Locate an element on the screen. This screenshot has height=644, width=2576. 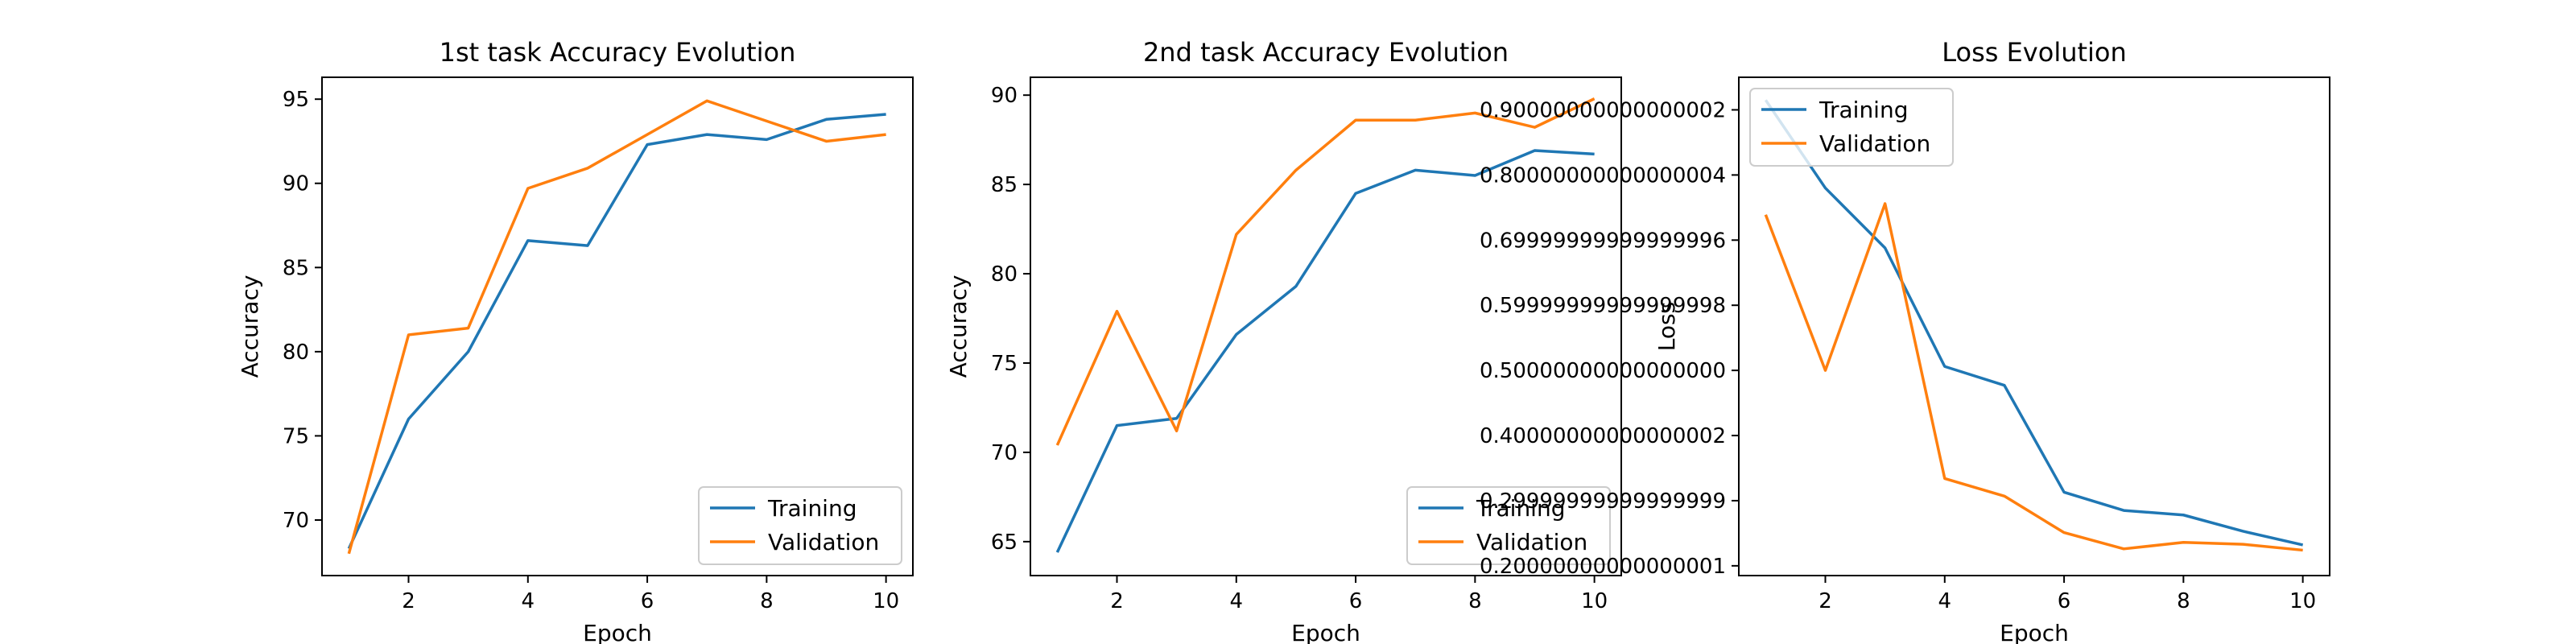
chart-title: Loss Evolution is located at coordinates (2034, 53).